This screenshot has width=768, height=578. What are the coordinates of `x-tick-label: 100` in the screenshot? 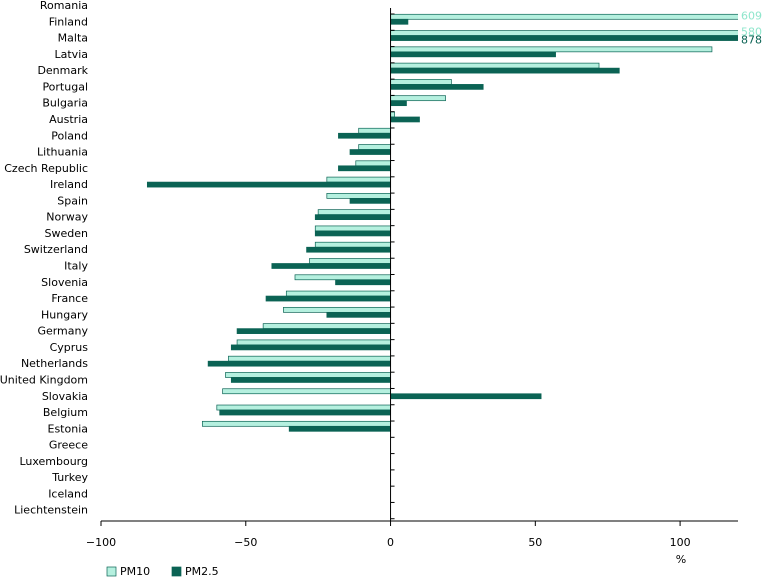 It's located at (680, 542).